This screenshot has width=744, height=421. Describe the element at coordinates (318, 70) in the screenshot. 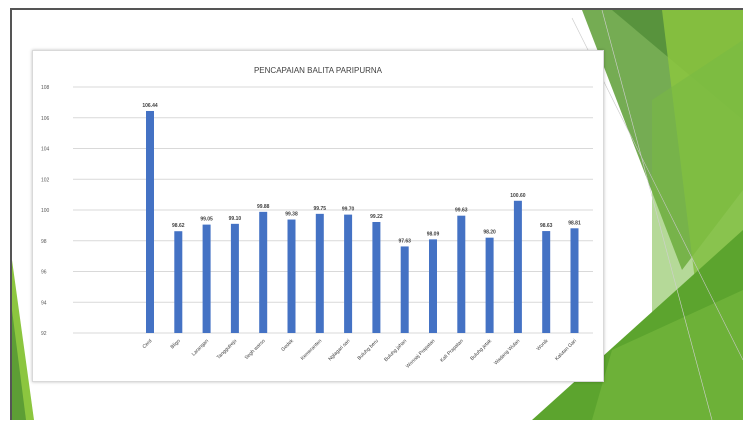

I see `chart-title: PENCAPAIAN BALITA PARIPURNA` at that location.